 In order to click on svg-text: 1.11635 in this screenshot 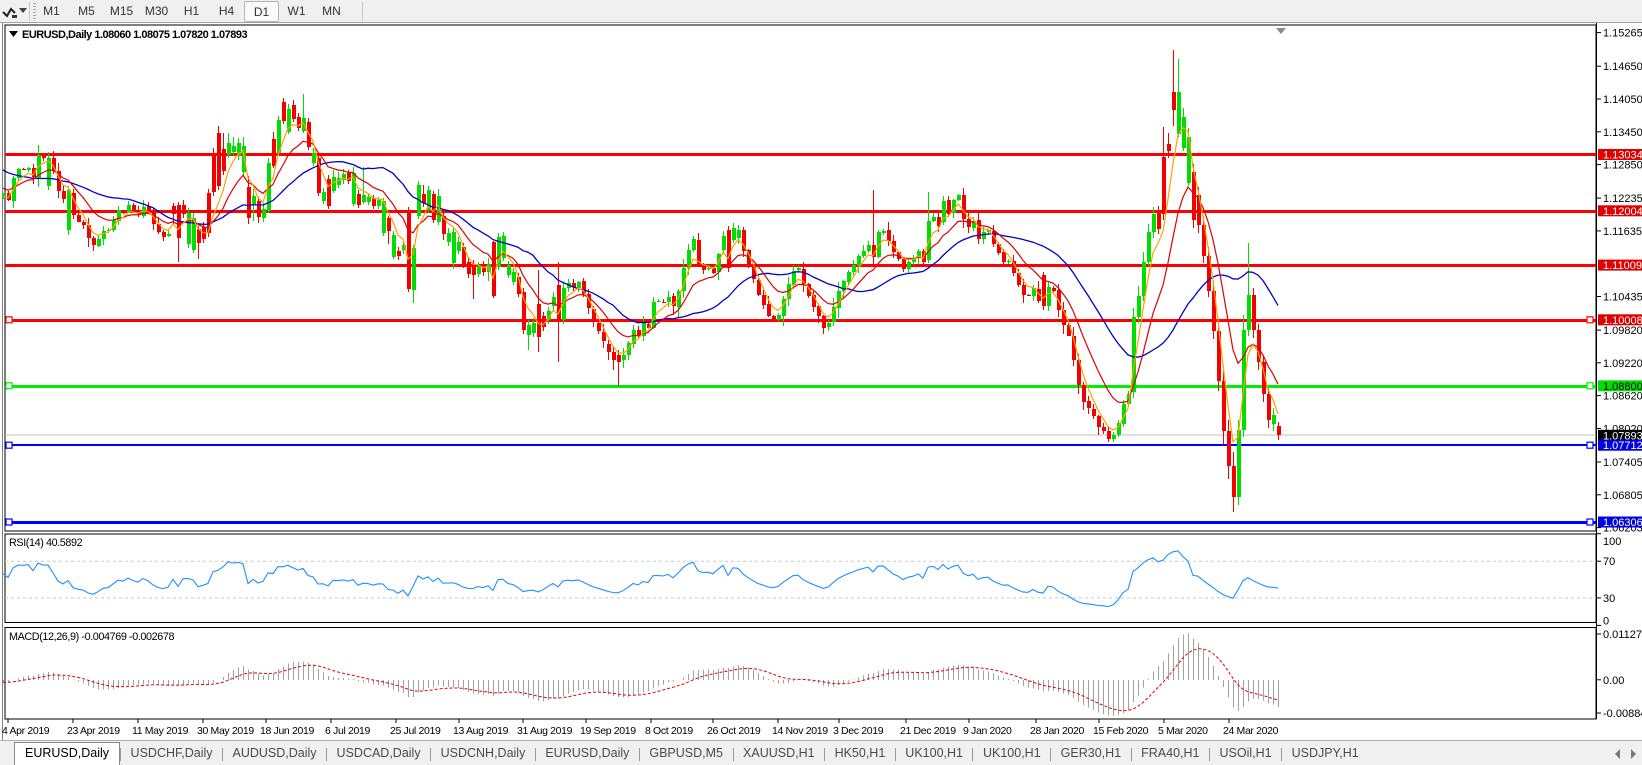, I will do `click(1622, 232)`.